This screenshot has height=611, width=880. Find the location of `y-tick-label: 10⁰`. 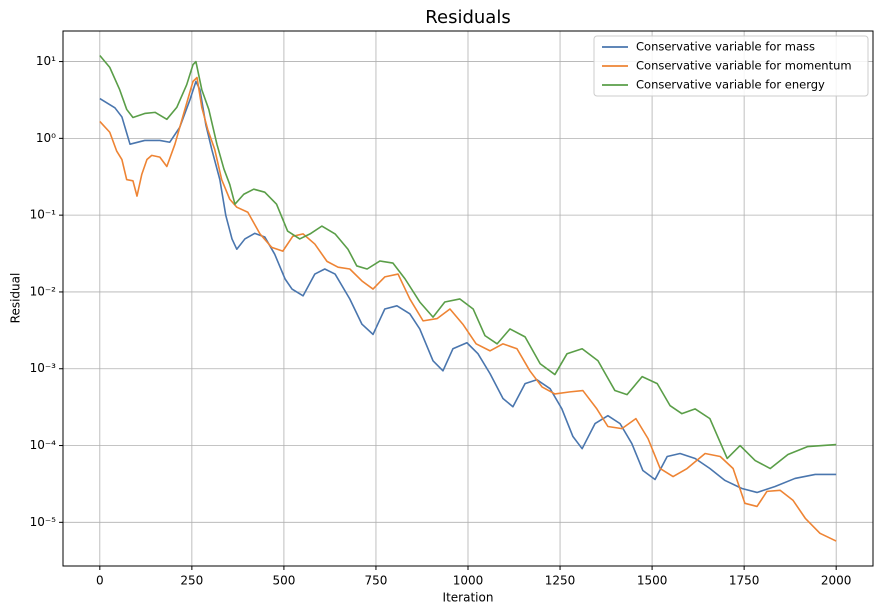

y-tick-label: 10⁰ is located at coordinates (46, 138).